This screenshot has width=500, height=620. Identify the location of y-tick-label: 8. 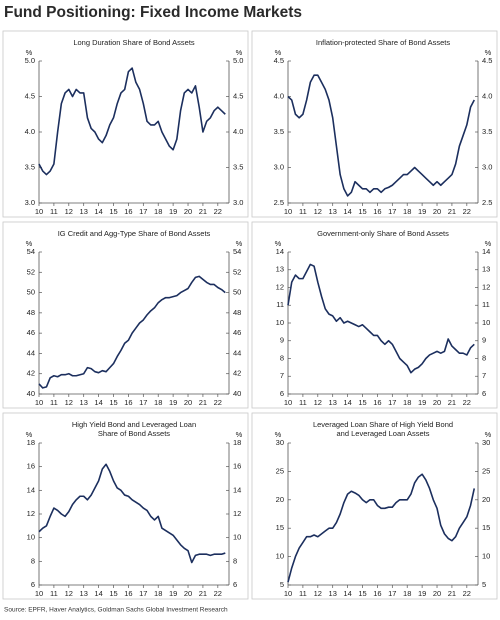
(282, 357).